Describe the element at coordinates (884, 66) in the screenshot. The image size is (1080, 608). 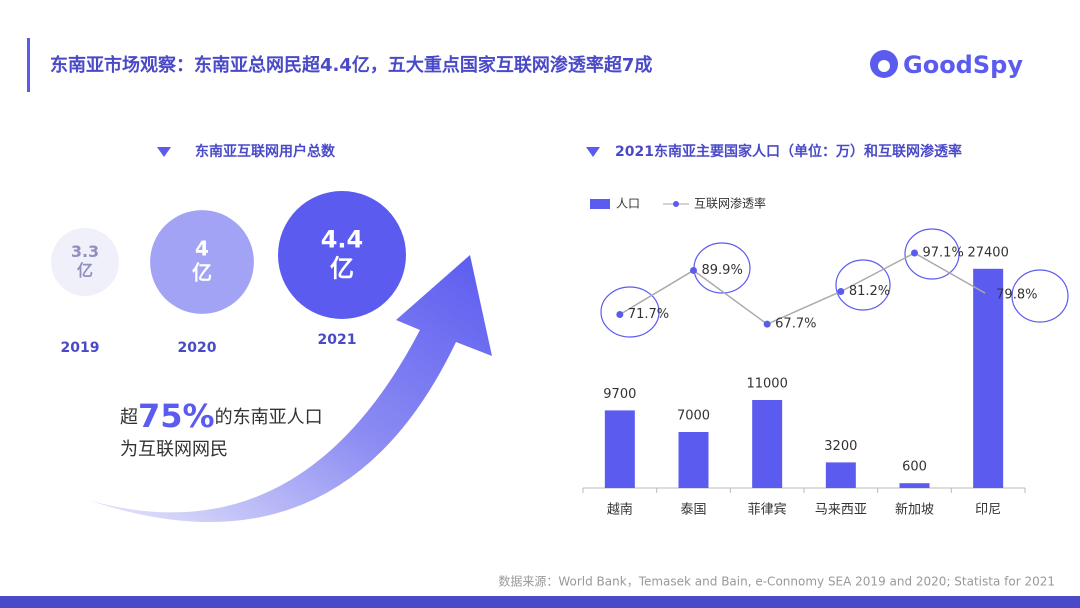
I see `logo-icon-inner` at that location.